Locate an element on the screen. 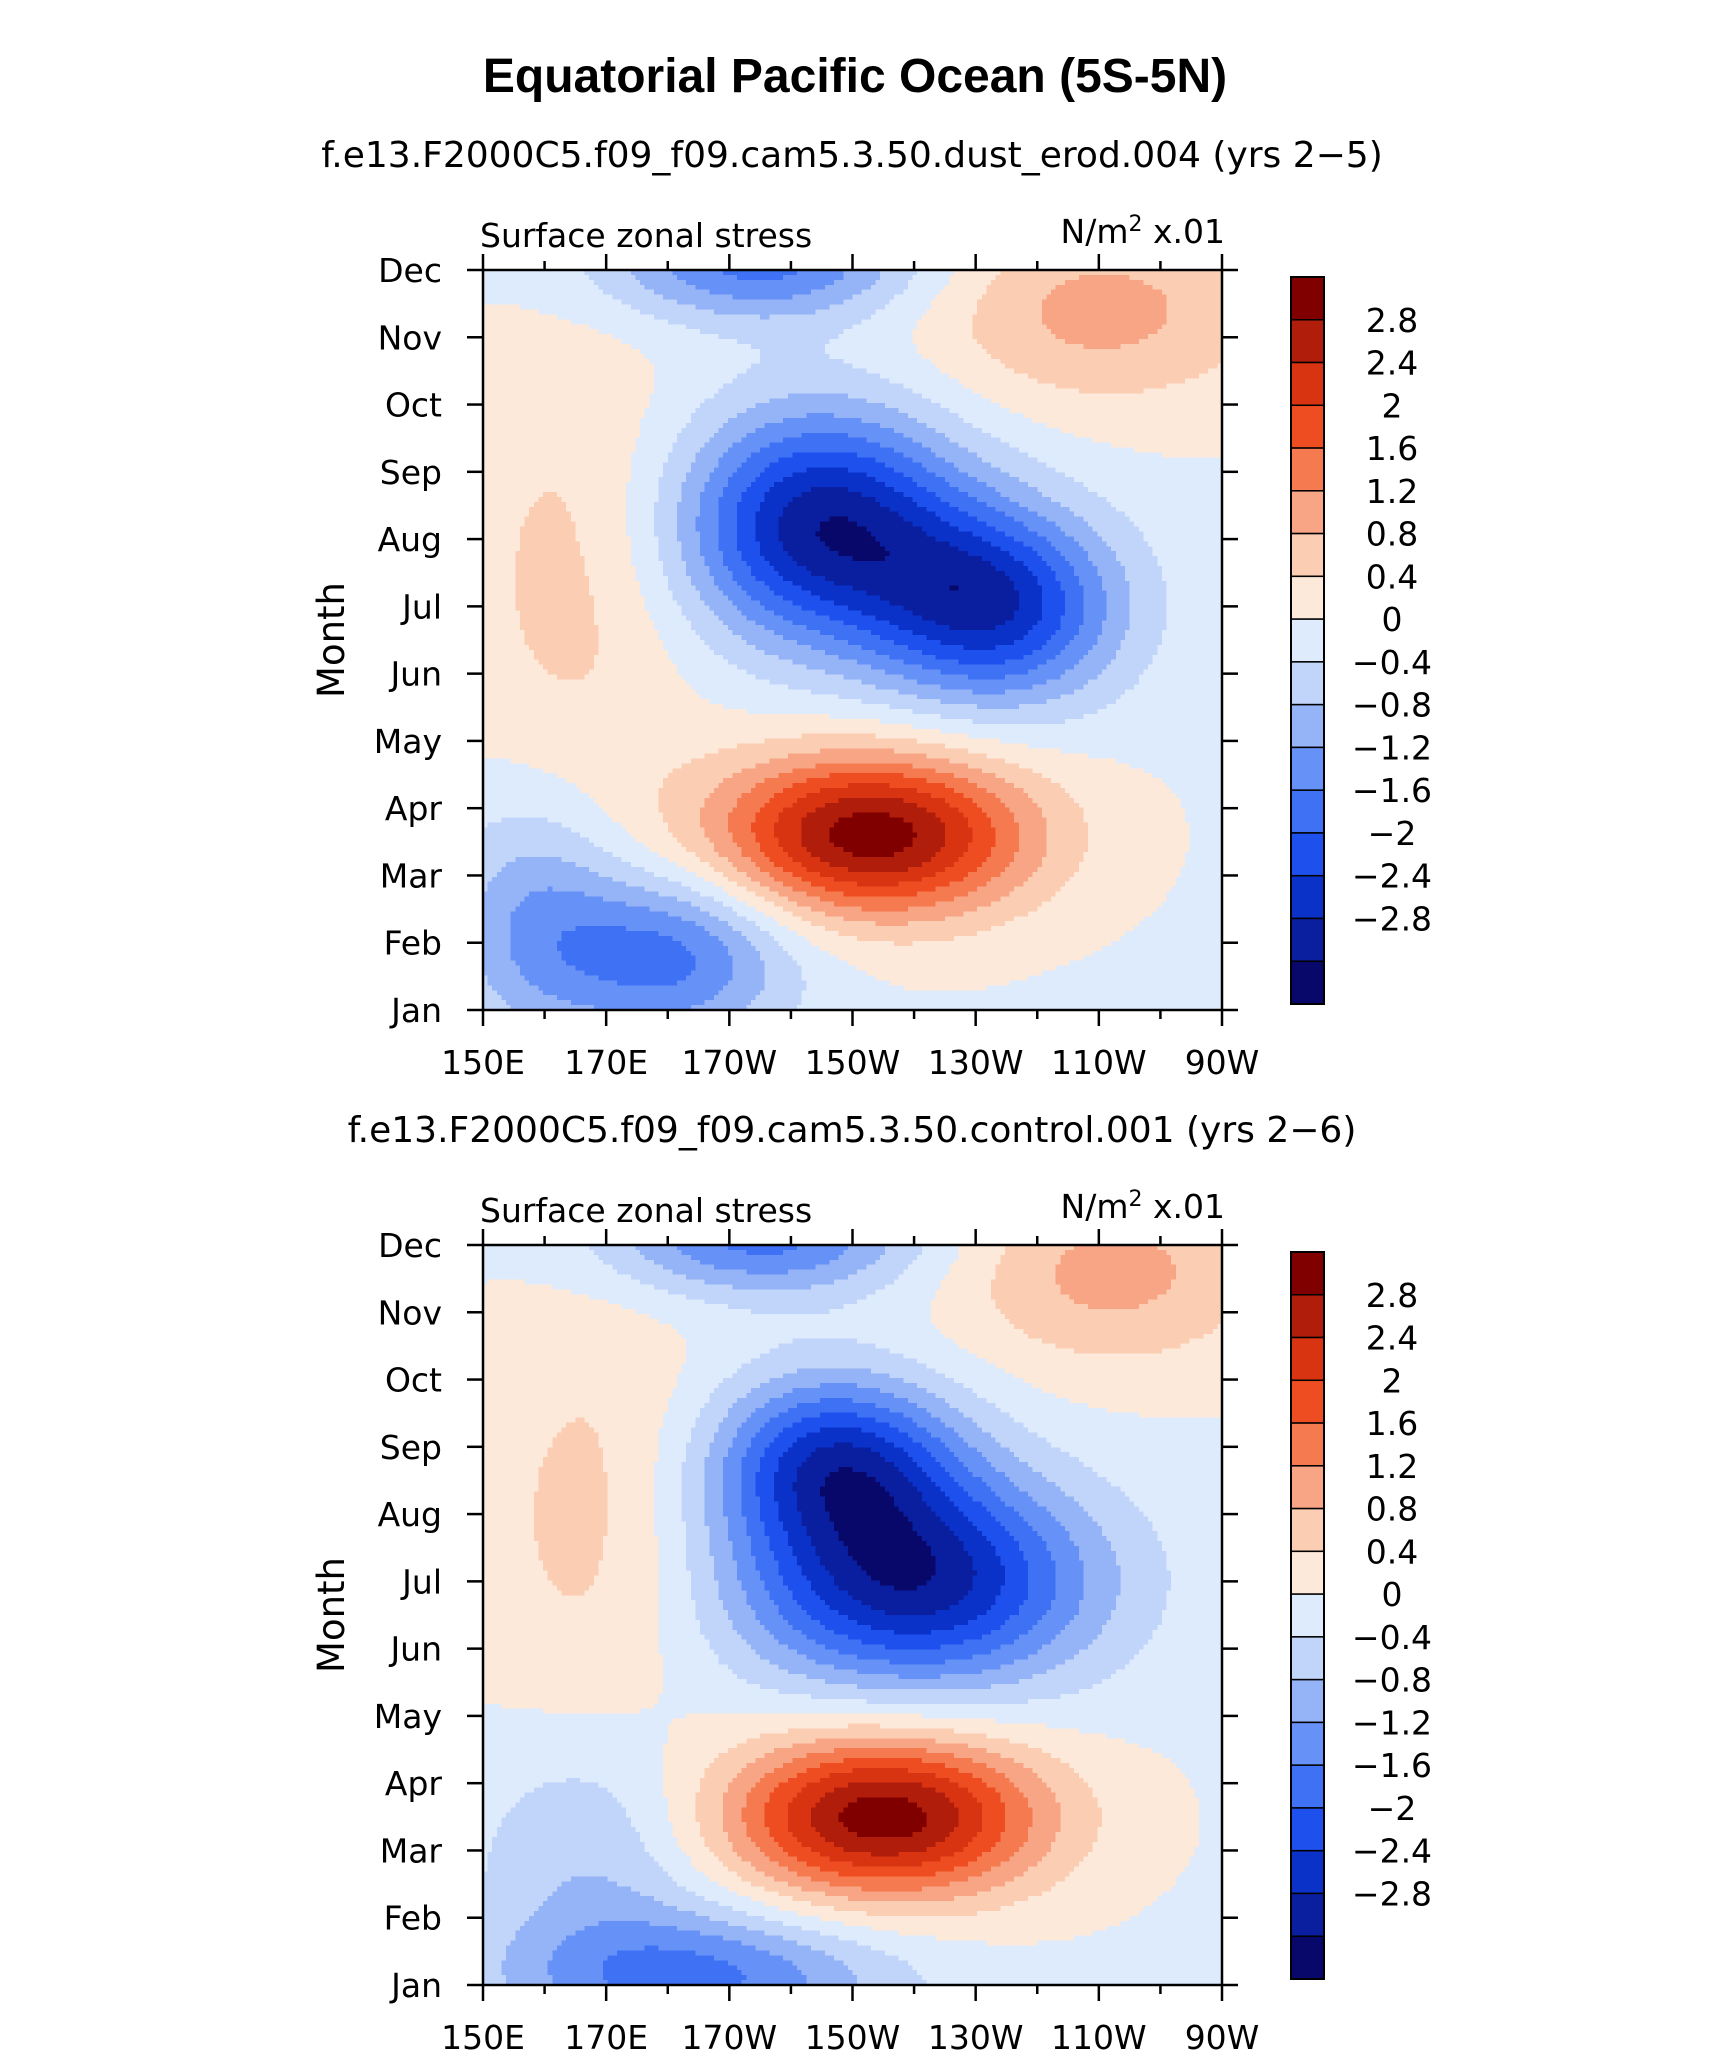  colorbar-label: 2.4 is located at coordinates (1392, 1338).